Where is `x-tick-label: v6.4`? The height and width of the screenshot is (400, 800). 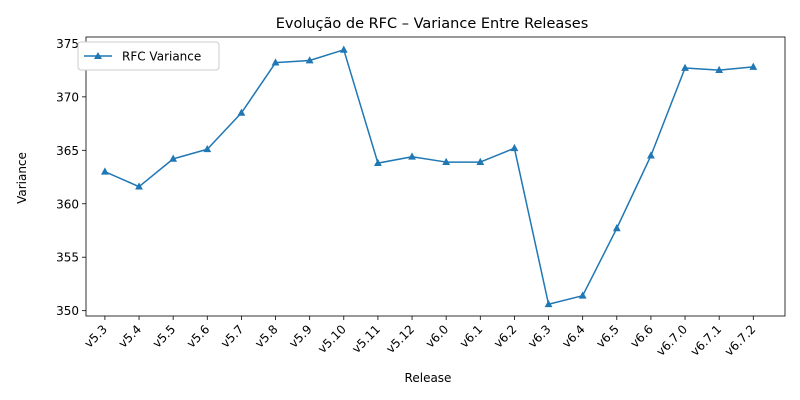 x-tick-label: v6.4 is located at coordinates (573, 336).